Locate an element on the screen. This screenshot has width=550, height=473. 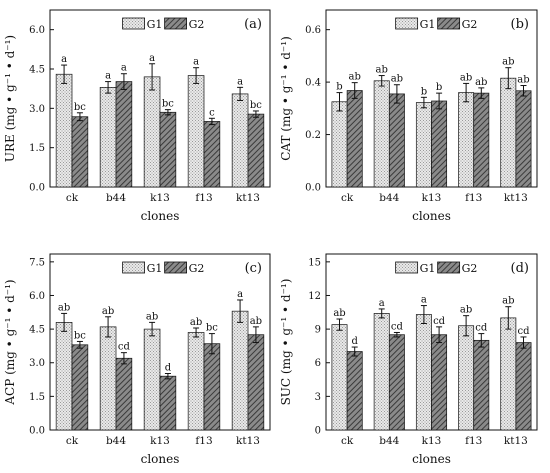
y-axis-title: URE (mg • g⁻¹ • d⁻¹) is located at coordinates (10, 98).